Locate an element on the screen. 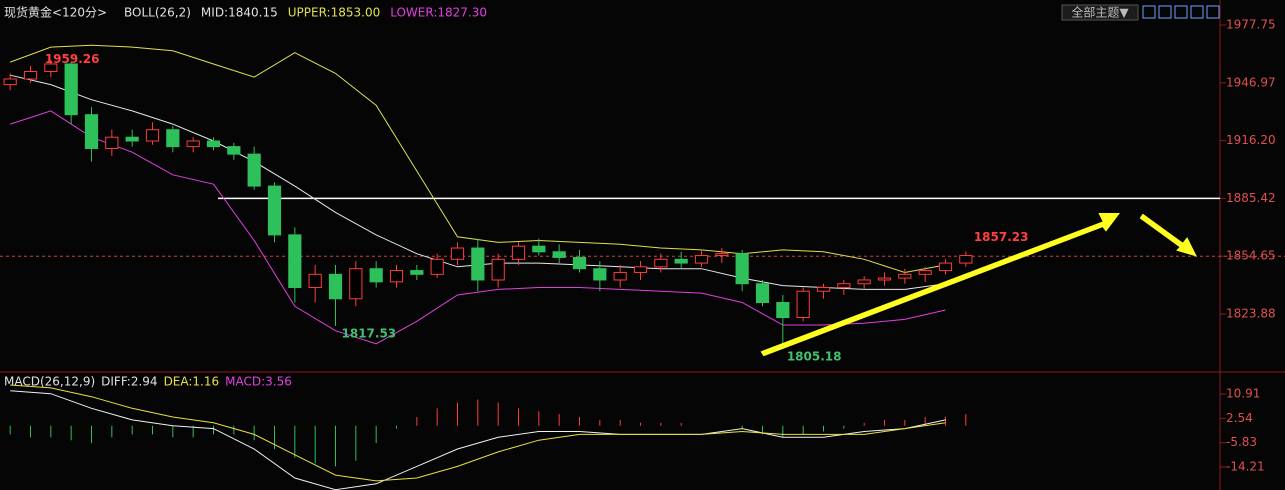 This screenshot has height=490, width=1285. extreme-label: 1805.18 is located at coordinates (814, 357).